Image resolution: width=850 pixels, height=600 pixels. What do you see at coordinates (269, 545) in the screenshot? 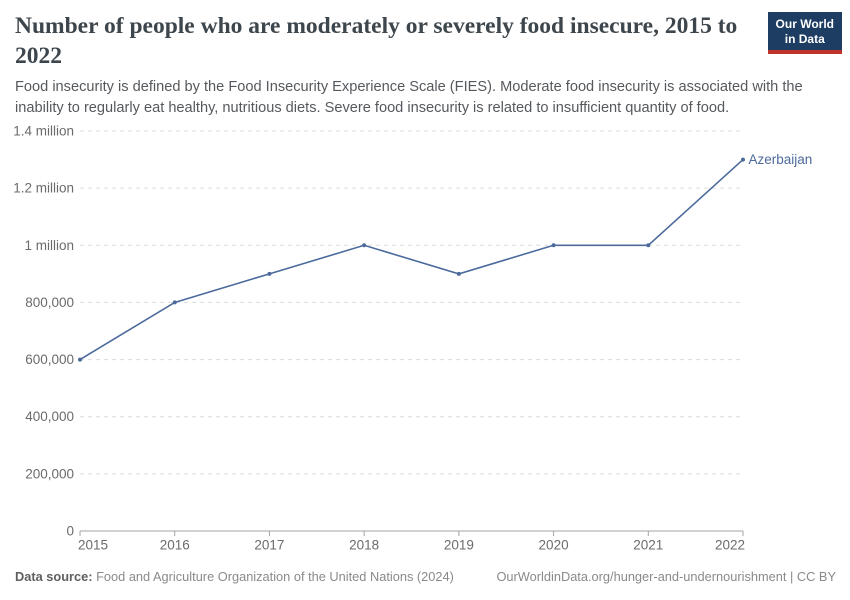
I see `x-axis-tick-label: 2017` at bounding box center [269, 545].